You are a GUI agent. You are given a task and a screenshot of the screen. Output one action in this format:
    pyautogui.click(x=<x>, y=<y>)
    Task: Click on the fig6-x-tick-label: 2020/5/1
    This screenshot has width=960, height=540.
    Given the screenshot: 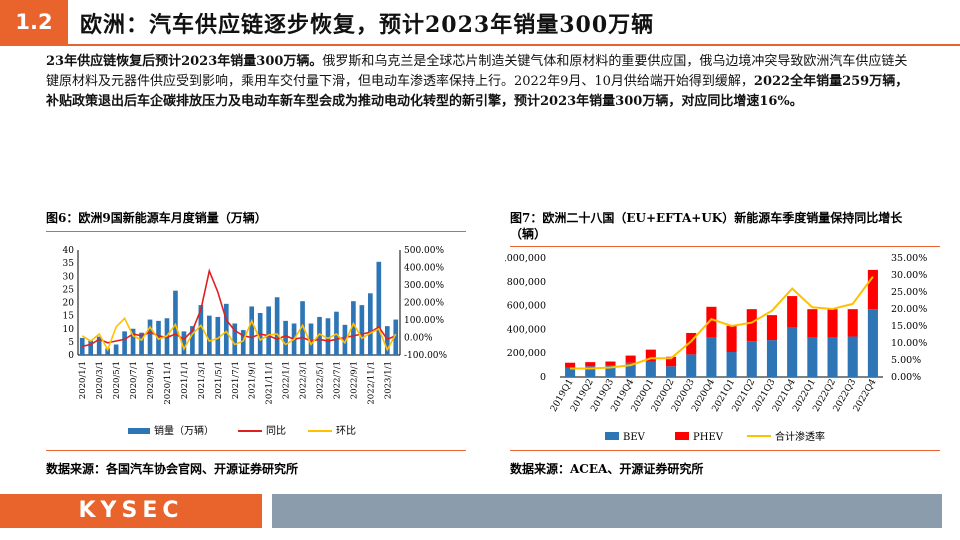 What is the action you would take?
    pyautogui.click(x=117, y=380)
    